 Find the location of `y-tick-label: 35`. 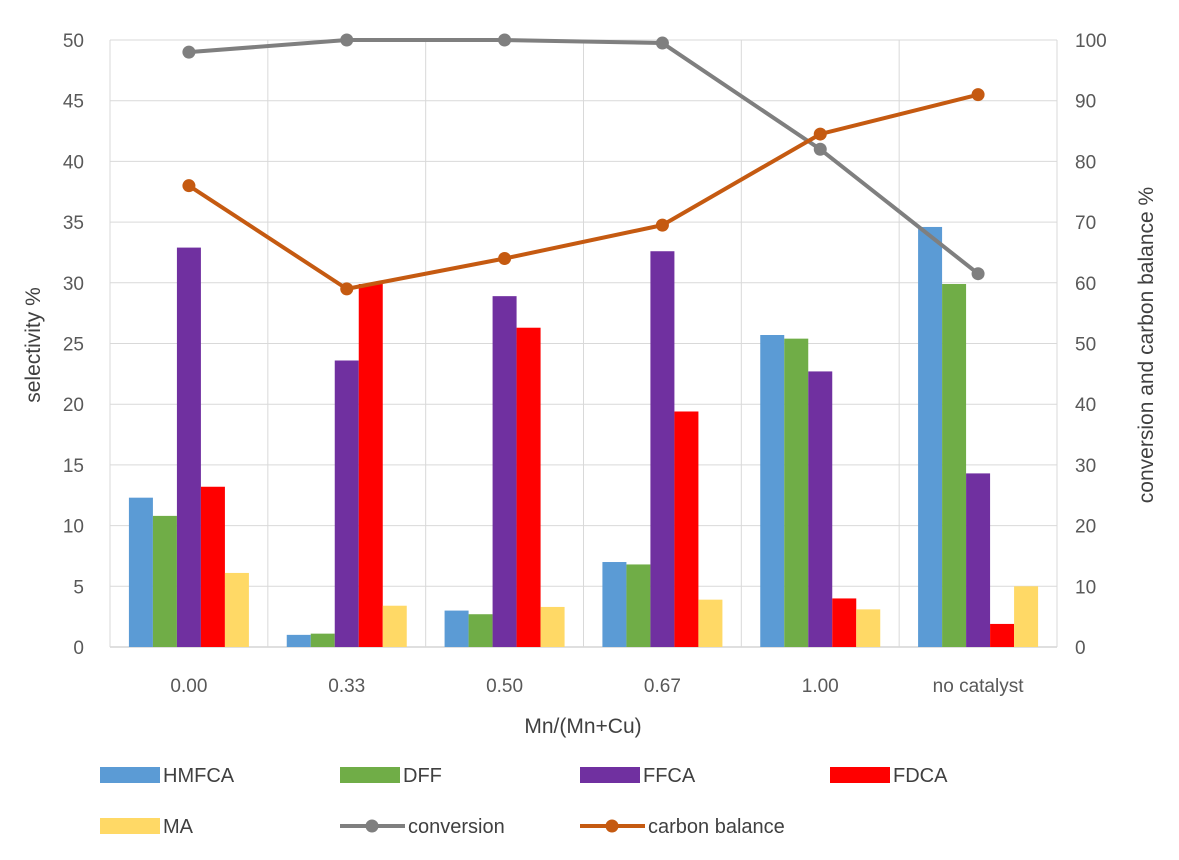

y-tick-label: 35 is located at coordinates (73, 223).